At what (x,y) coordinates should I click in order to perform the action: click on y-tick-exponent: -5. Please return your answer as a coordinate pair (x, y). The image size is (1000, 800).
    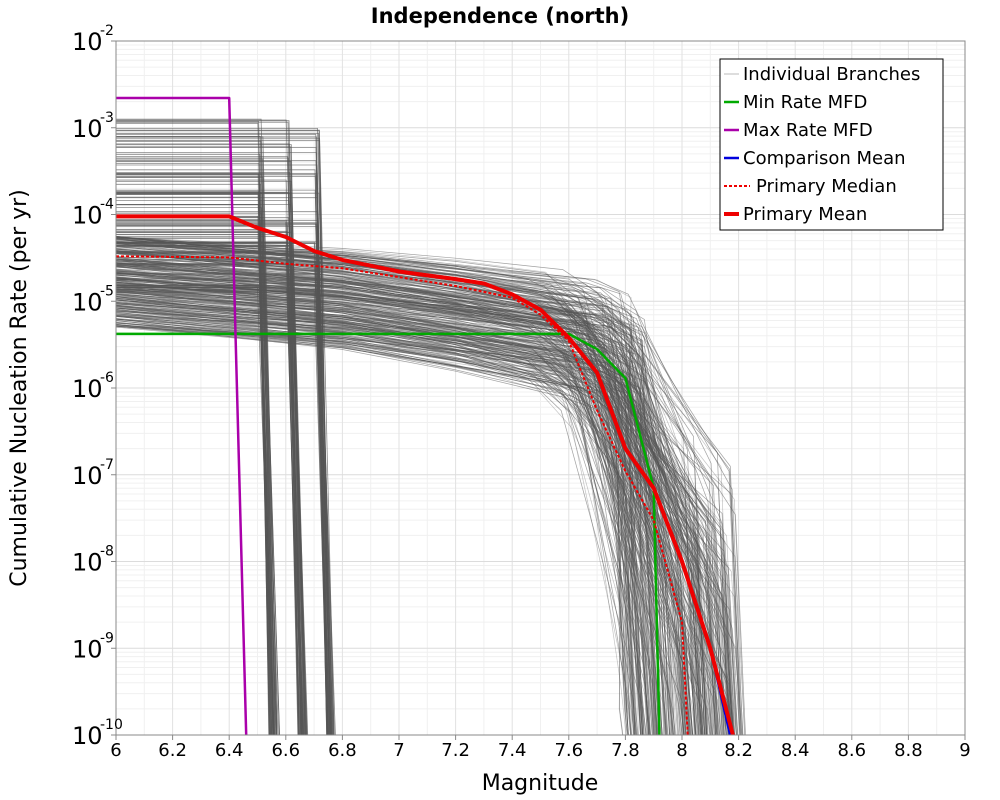
    Looking at the image, I should click on (107, 291).